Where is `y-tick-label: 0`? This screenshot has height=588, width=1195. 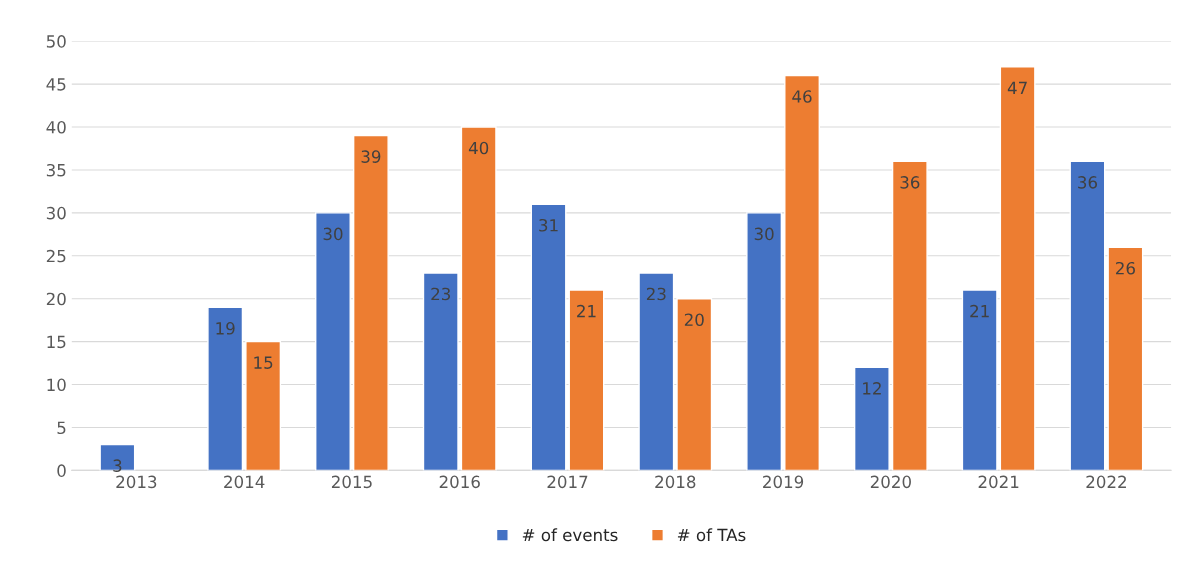 y-tick-label: 0 is located at coordinates (61, 470).